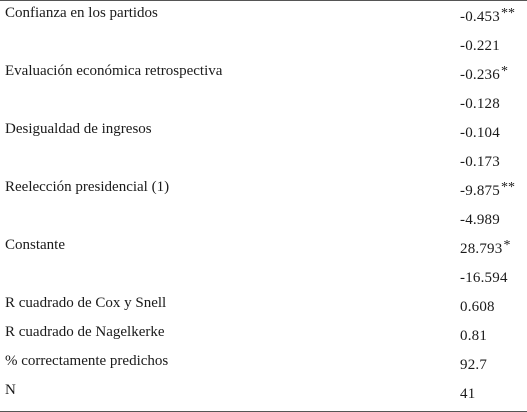 The height and width of the screenshot is (412, 527). What do you see at coordinates (263, 15) in the screenshot?
I see `table-row: Confianza en los partidos -0.453**` at bounding box center [263, 15].